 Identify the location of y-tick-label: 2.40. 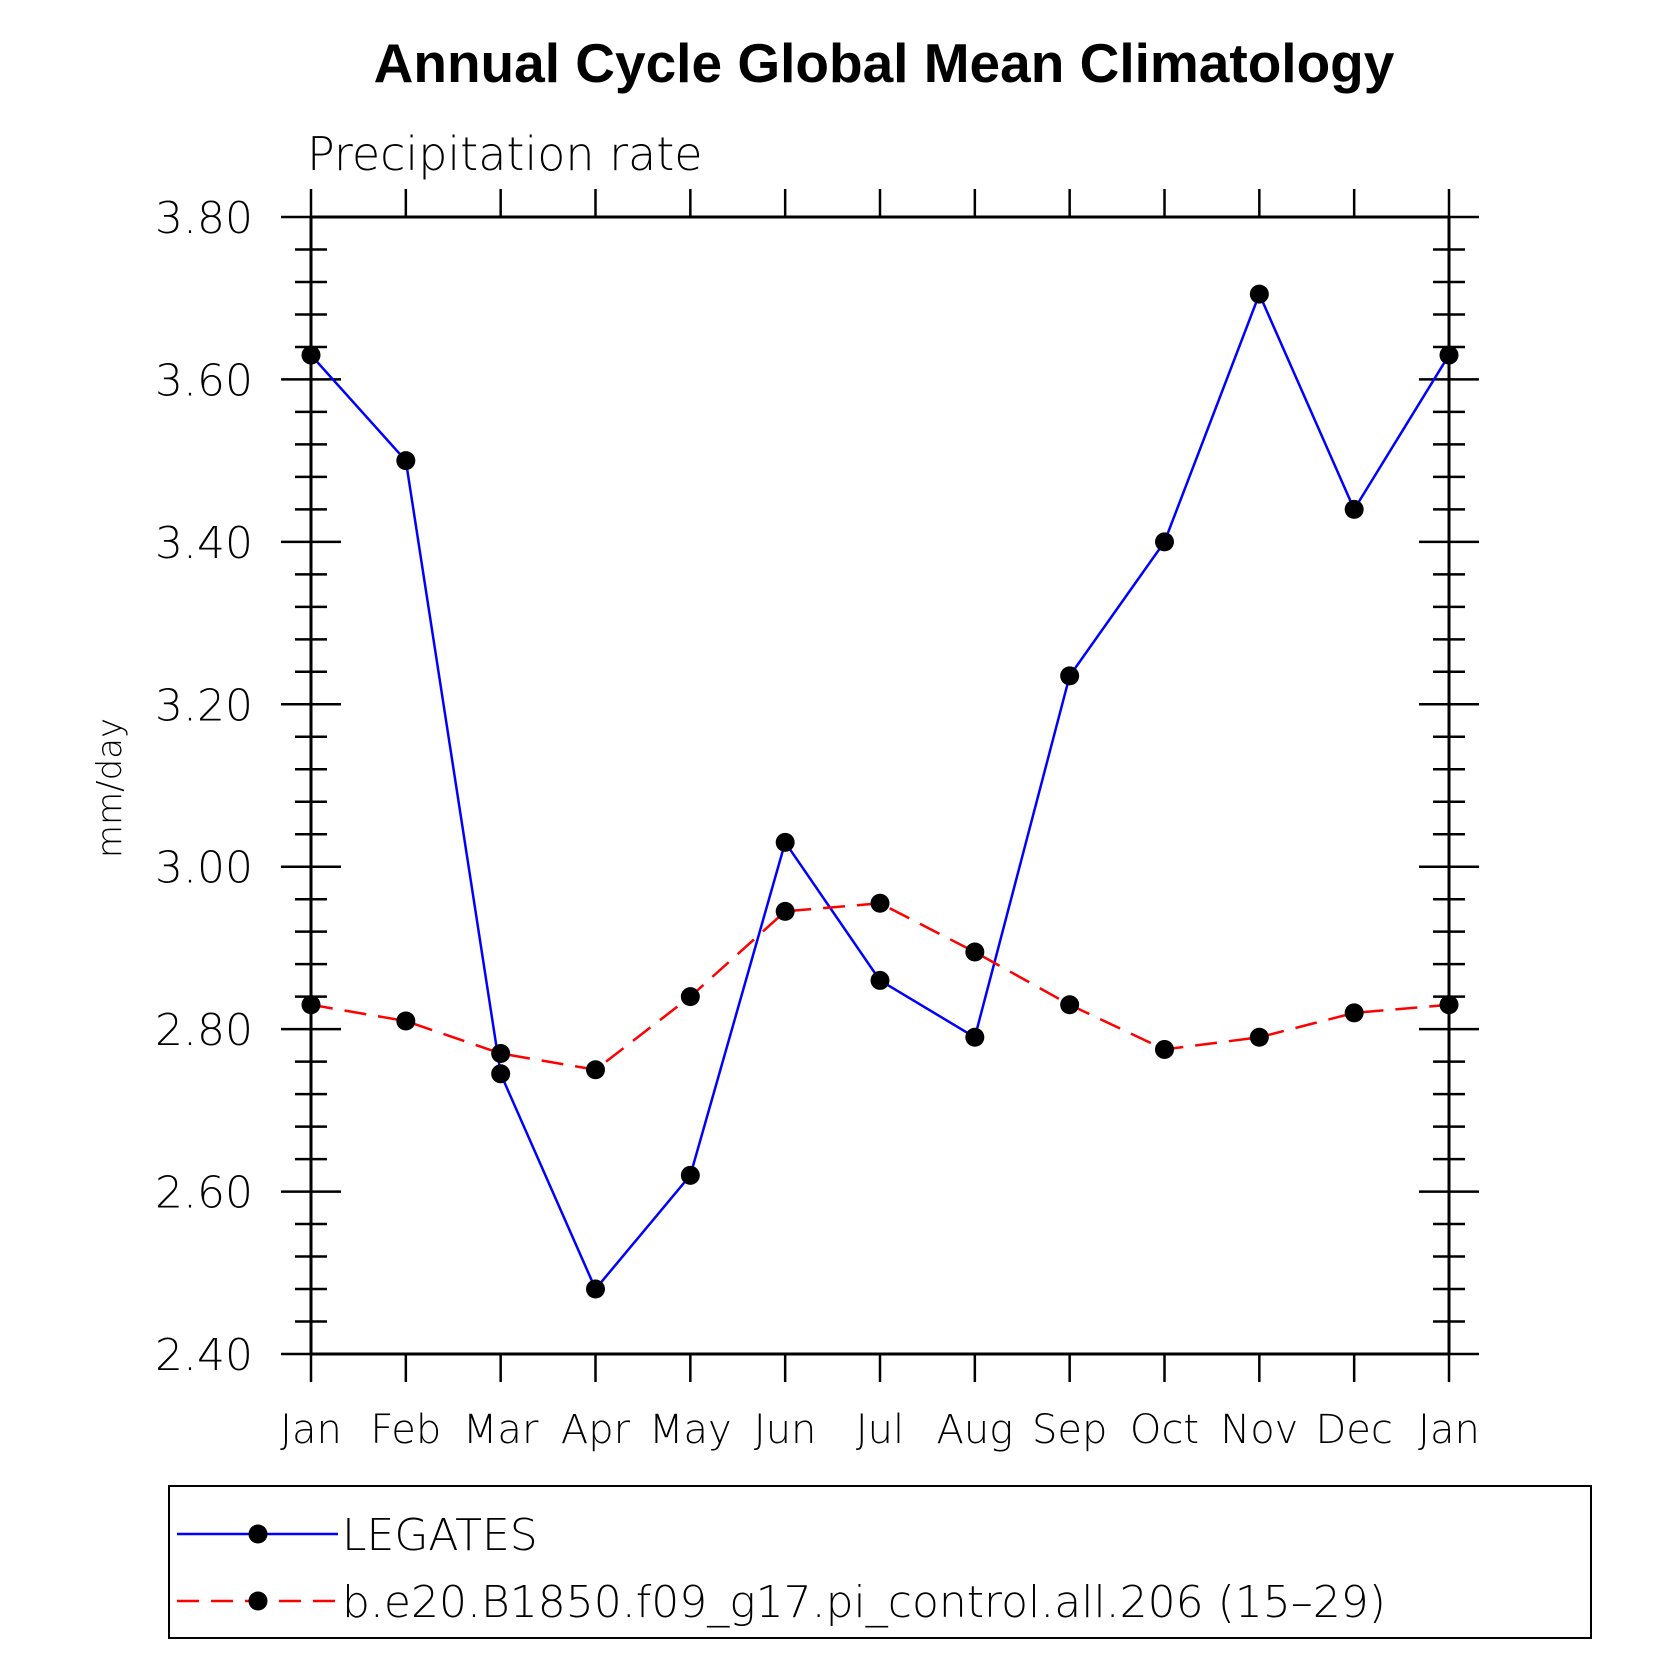
(204, 1355).